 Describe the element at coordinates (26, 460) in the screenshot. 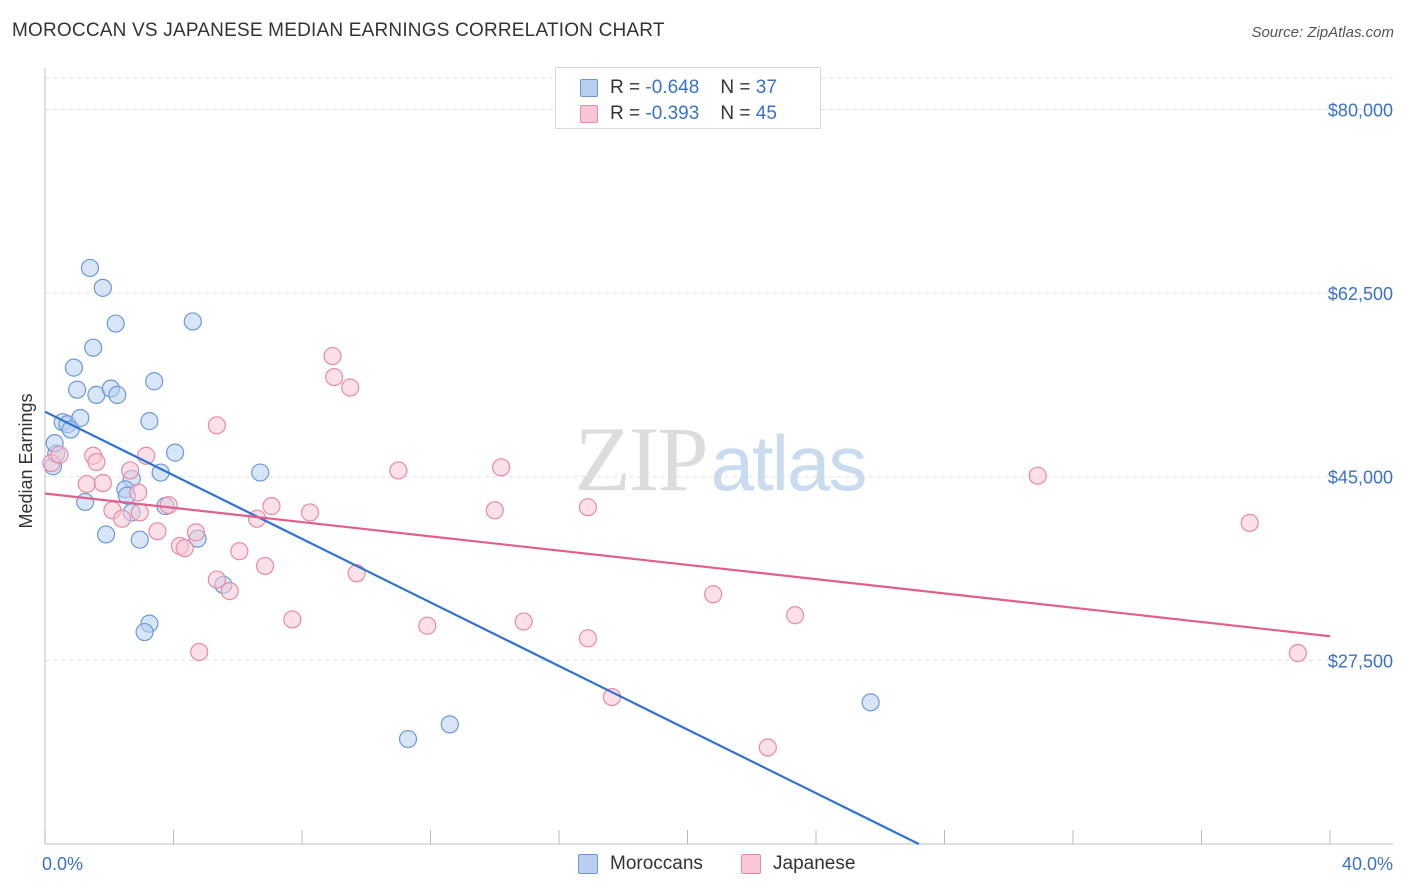

I see `y-axis-title: Median Earnings` at that location.